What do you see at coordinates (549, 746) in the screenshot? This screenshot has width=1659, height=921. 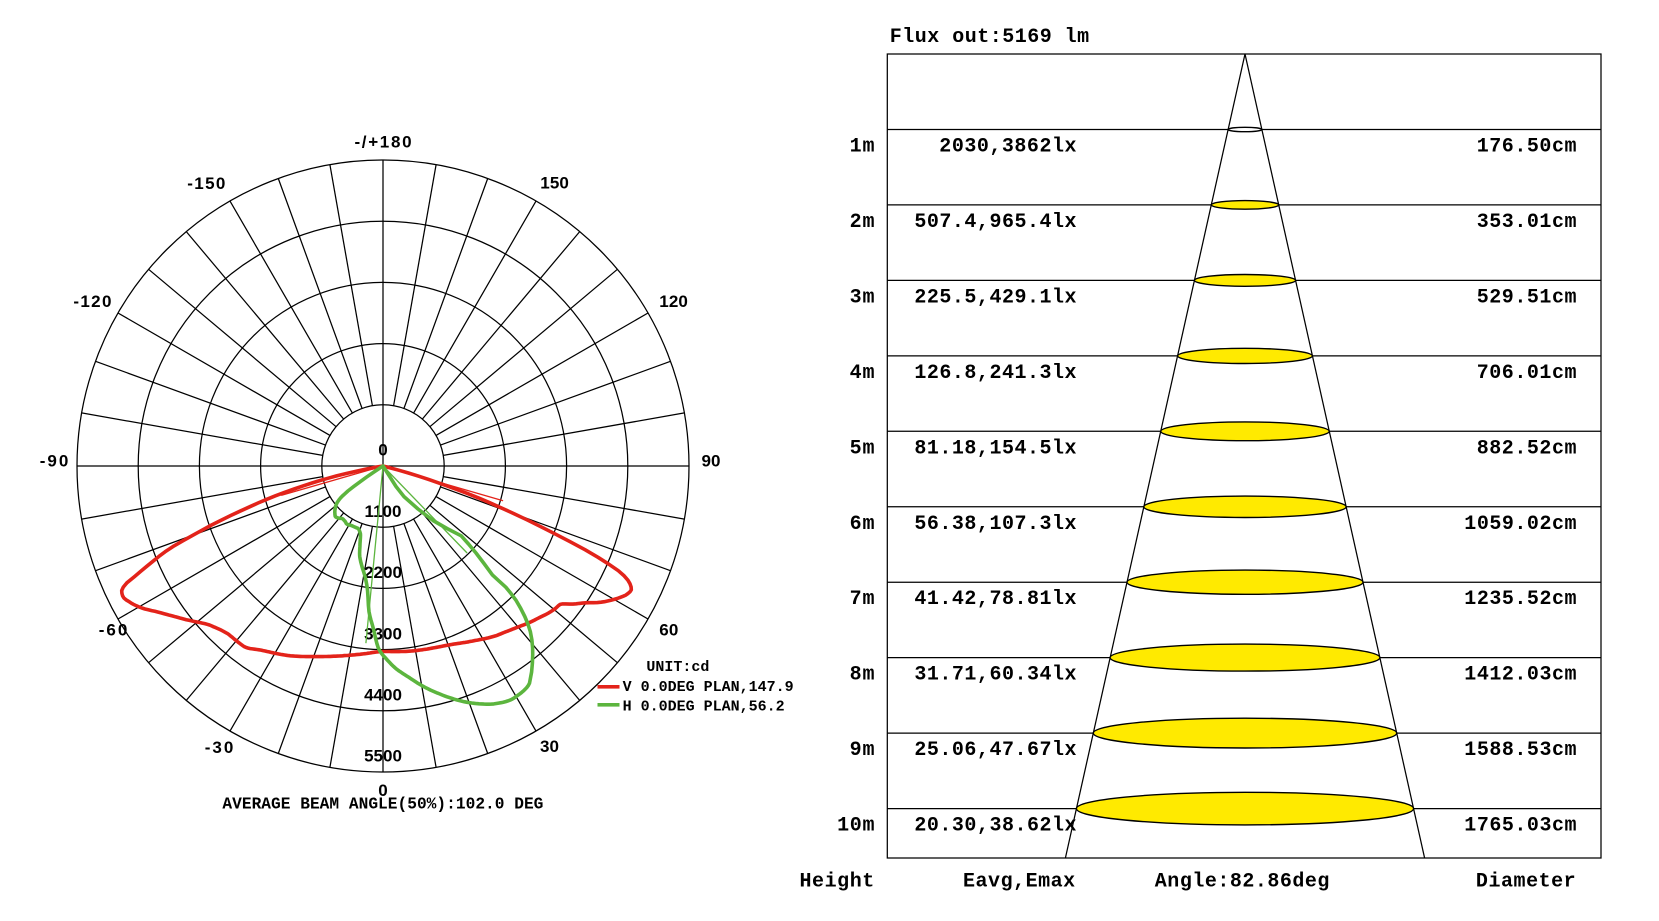 I see `svg-text: 30` at bounding box center [549, 746].